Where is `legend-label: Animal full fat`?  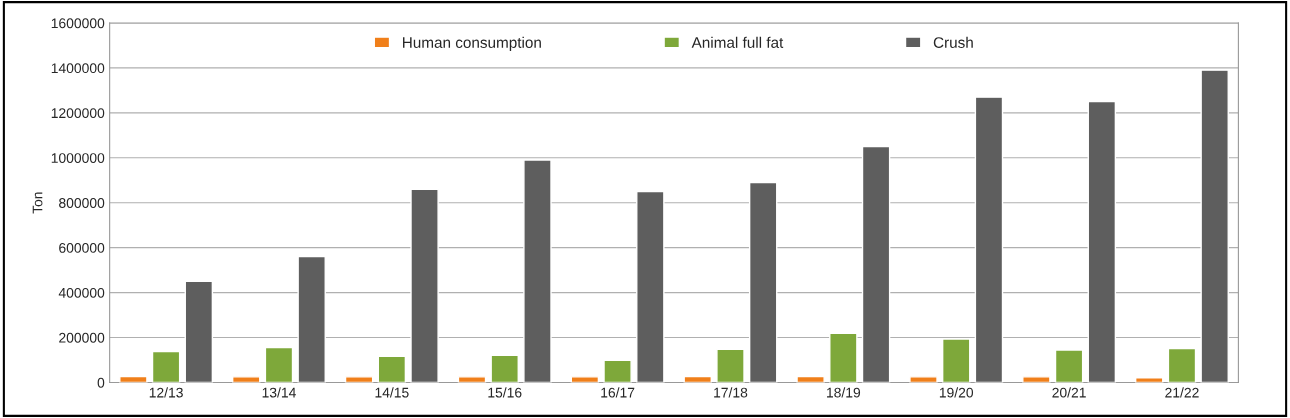
legend-label: Animal full fat is located at coordinates (737, 42).